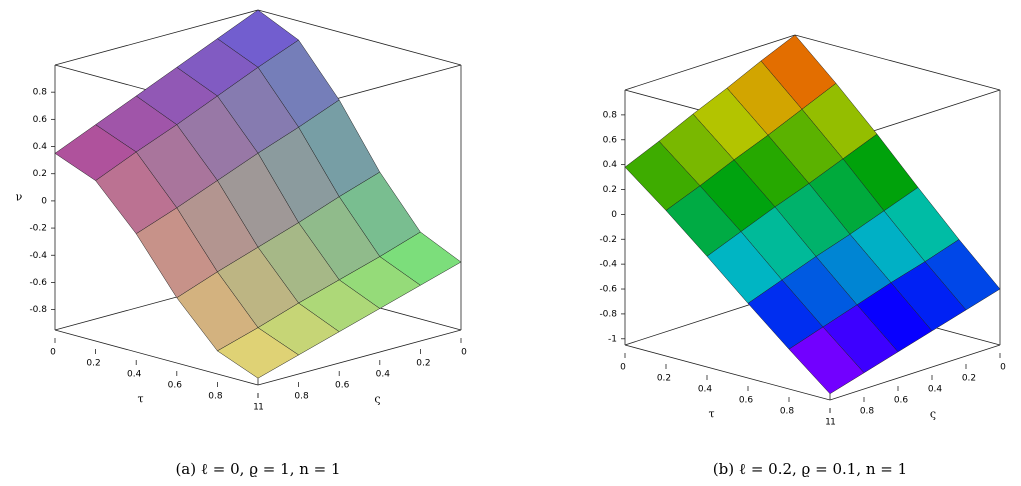  What do you see at coordinates (19, 197) in the screenshot?
I see `z-axis-label: ν` at bounding box center [19, 197].